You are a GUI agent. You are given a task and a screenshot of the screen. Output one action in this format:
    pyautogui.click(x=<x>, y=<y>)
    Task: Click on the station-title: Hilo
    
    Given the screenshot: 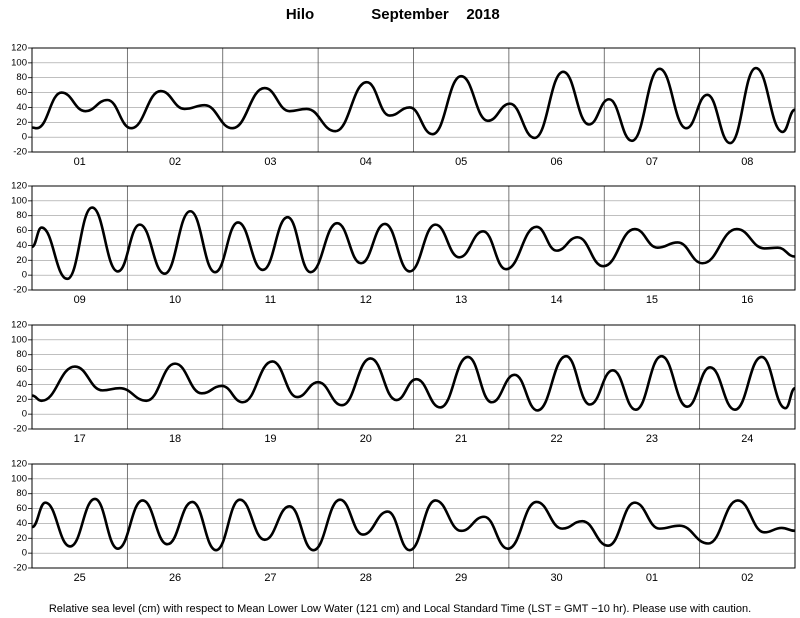 What is the action you would take?
    pyautogui.click(x=300, y=14)
    